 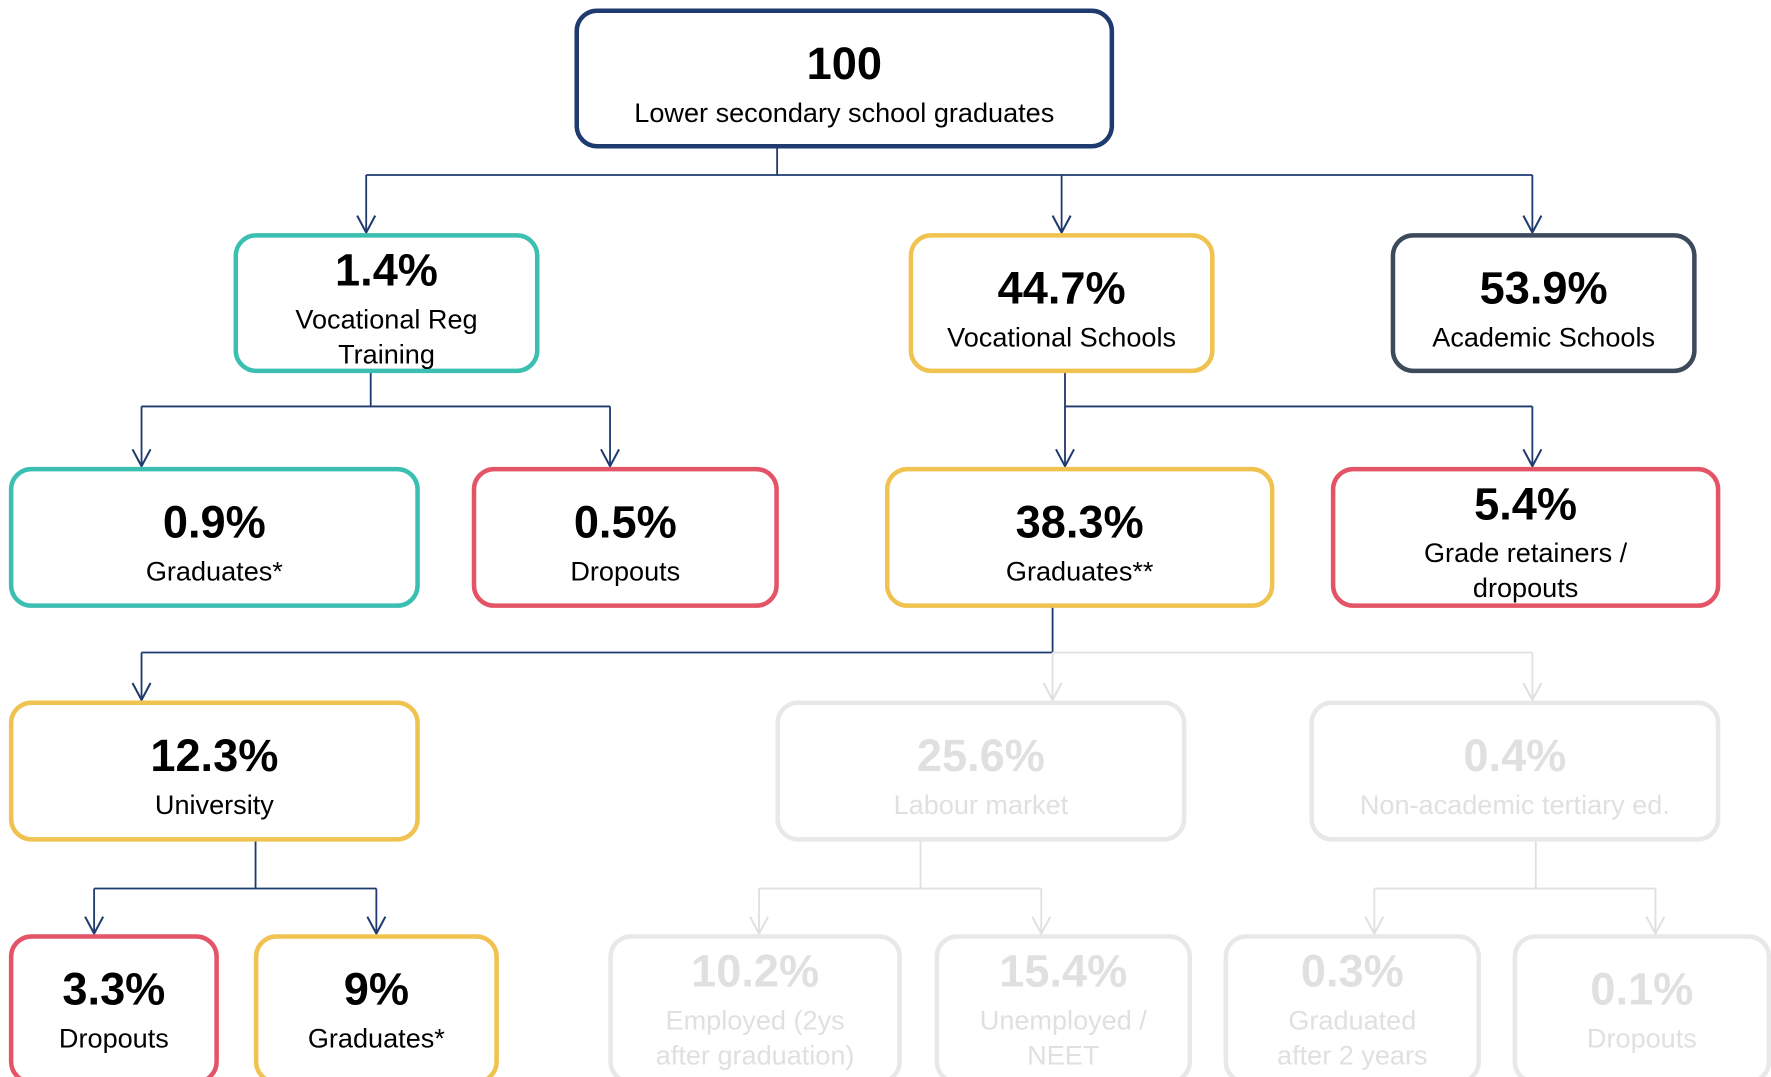 I want to click on node-value: 5.4%, so click(x=1525, y=503).